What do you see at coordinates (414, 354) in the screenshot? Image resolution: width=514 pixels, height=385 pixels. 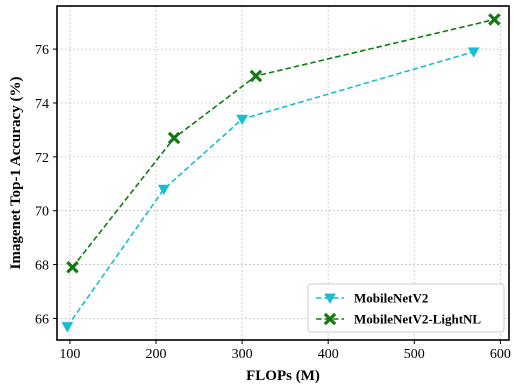 I see `x-tick-label: 500` at bounding box center [414, 354].